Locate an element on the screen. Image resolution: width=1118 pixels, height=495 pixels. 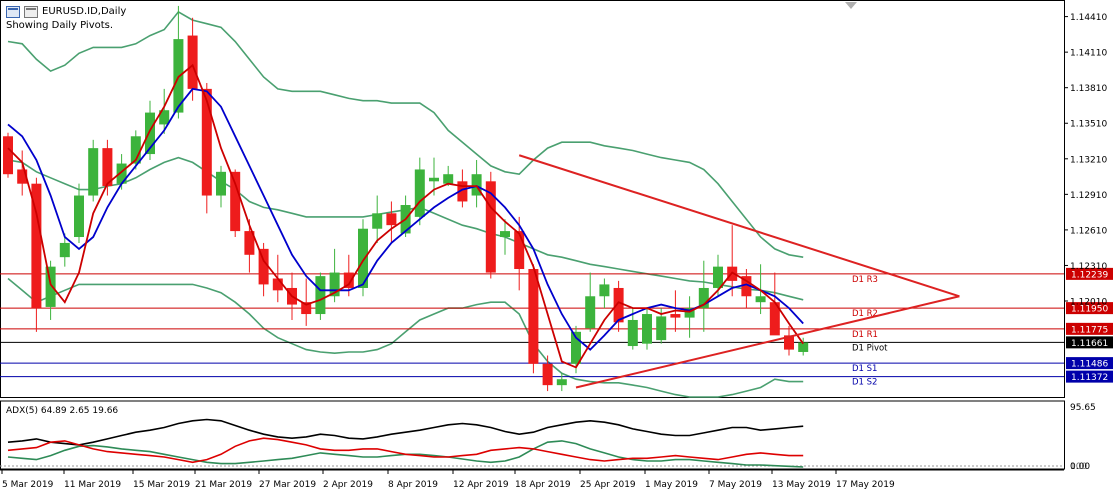
price-tag: 1.11661 is located at coordinates (1089, 344).